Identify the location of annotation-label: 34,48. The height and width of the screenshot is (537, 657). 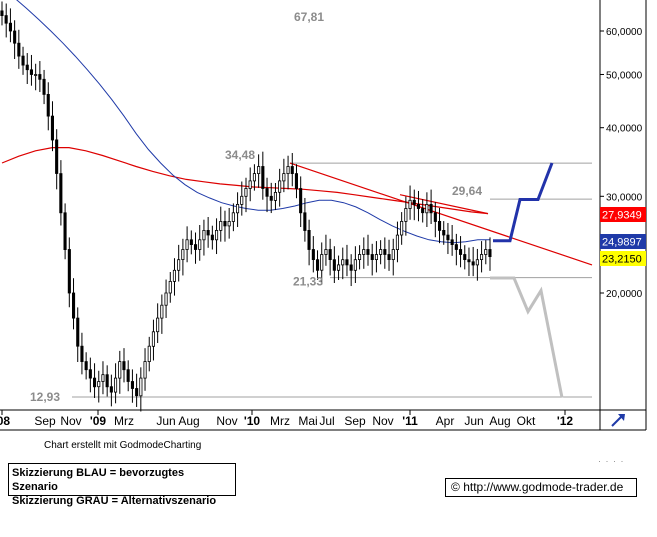
(240, 155).